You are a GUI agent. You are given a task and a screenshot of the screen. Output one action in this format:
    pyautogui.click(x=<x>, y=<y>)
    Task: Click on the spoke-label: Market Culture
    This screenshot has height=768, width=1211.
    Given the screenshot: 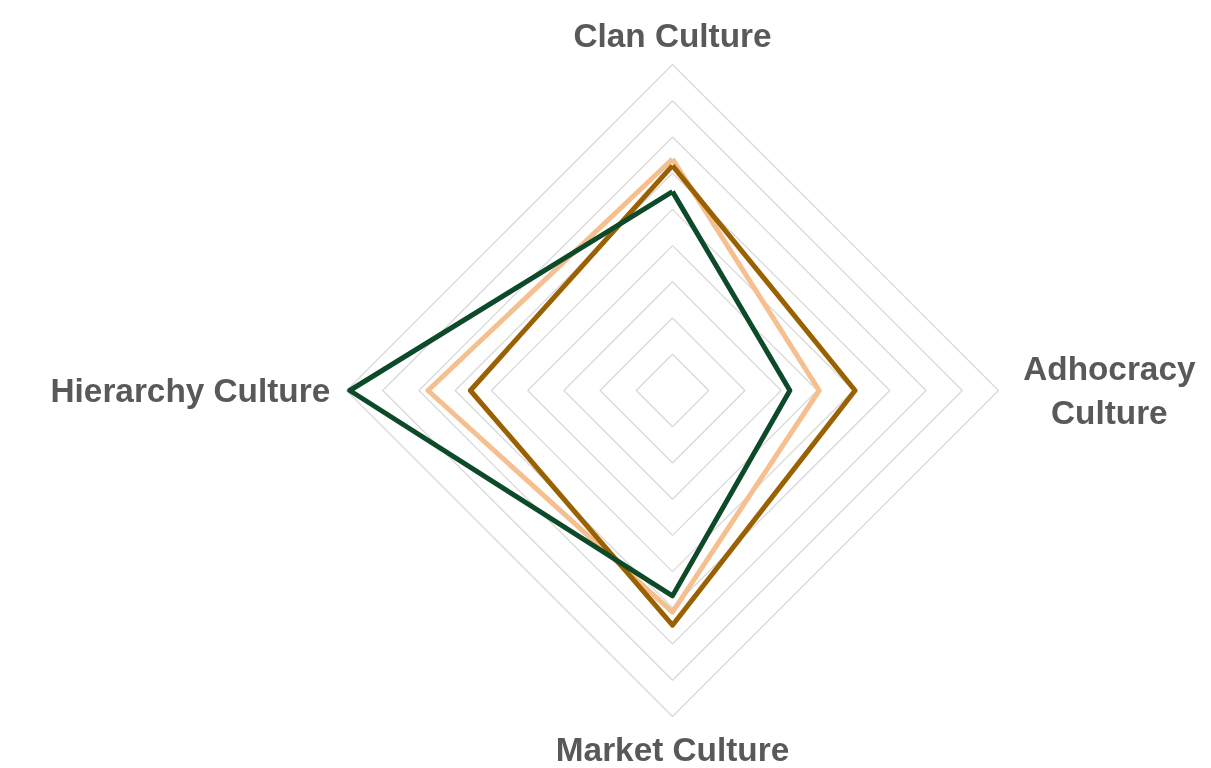 What is the action you would take?
    pyautogui.click(x=672, y=749)
    